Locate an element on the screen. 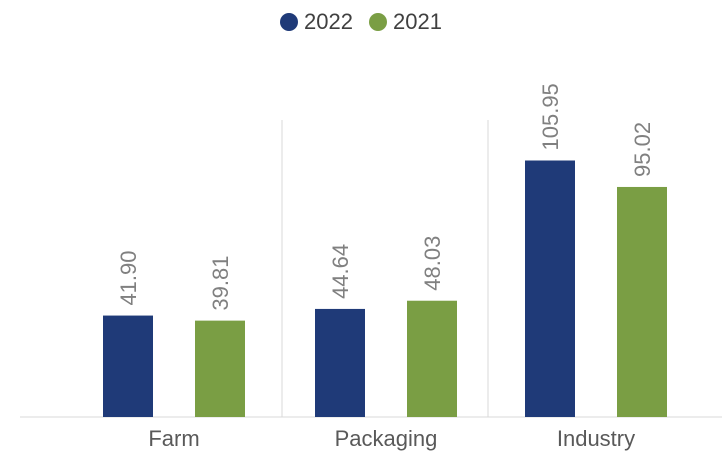 This screenshot has height=453, width=722. bar-2022-industry is located at coordinates (550, 288).